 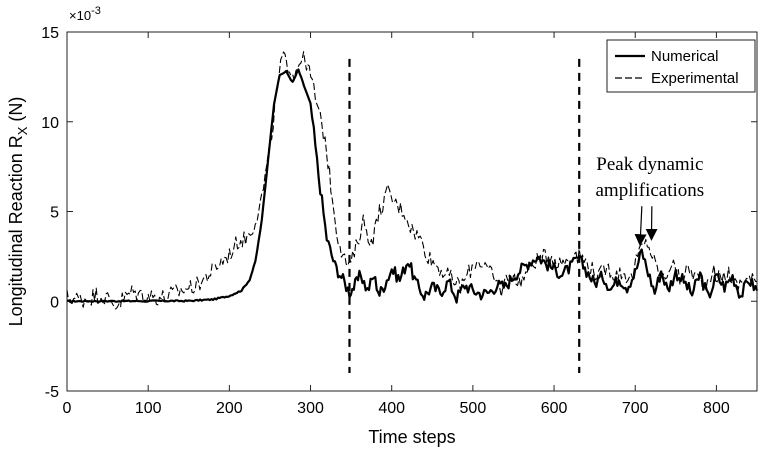 I want to click on legend-entry: Numerical, so click(x=685, y=56).